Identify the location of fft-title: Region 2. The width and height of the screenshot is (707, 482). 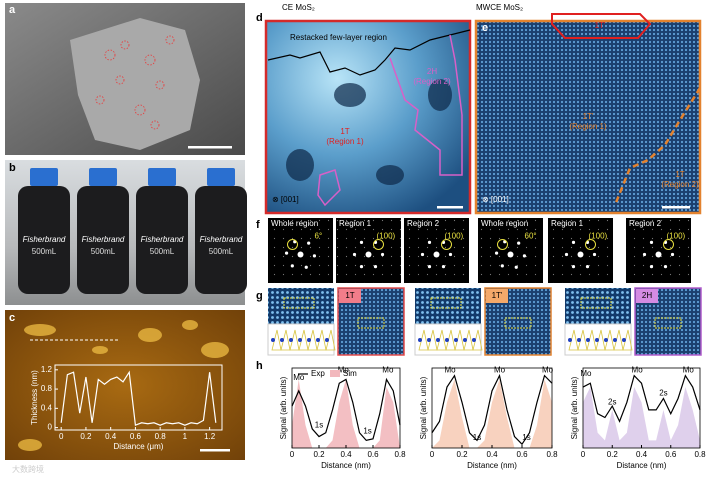
(645, 223).